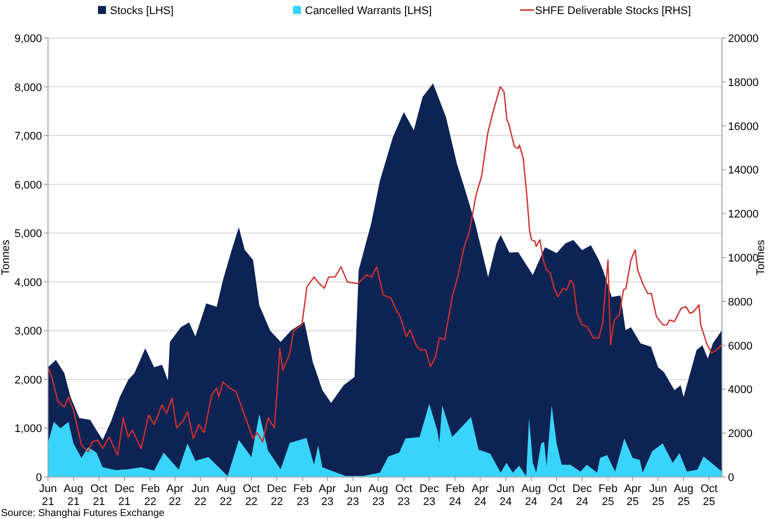  What do you see at coordinates (582, 495) in the screenshot?
I see `x-tick-label: Dec 24` at bounding box center [582, 495].